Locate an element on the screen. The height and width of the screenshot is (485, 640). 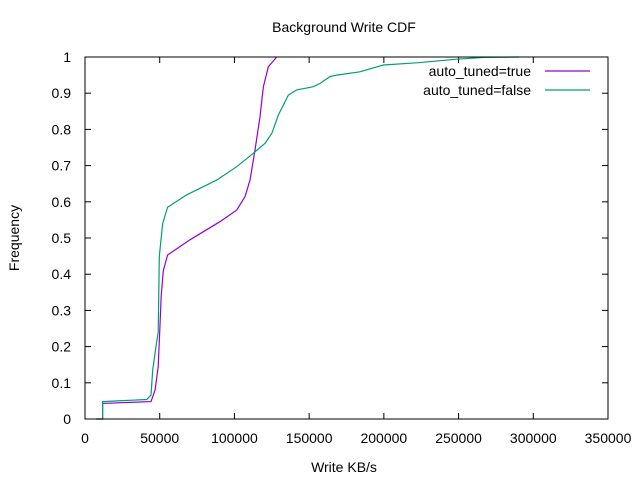
x-axis-label: Write KB/s is located at coordinates (344, 467).